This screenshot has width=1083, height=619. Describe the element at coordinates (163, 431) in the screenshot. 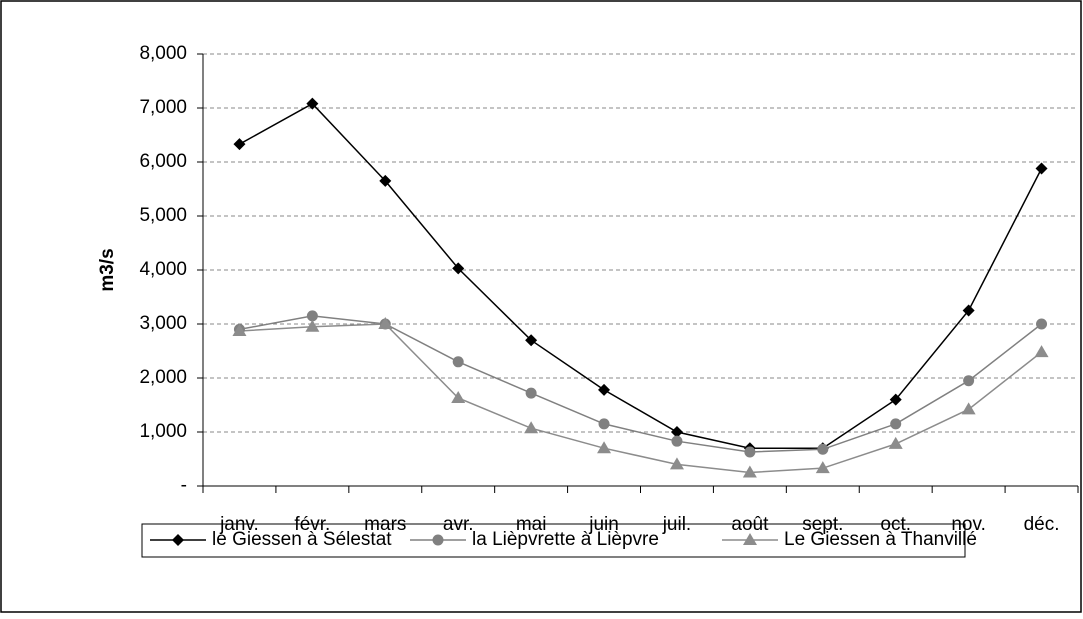

I see `y-tick-label: 1,000` at that location.